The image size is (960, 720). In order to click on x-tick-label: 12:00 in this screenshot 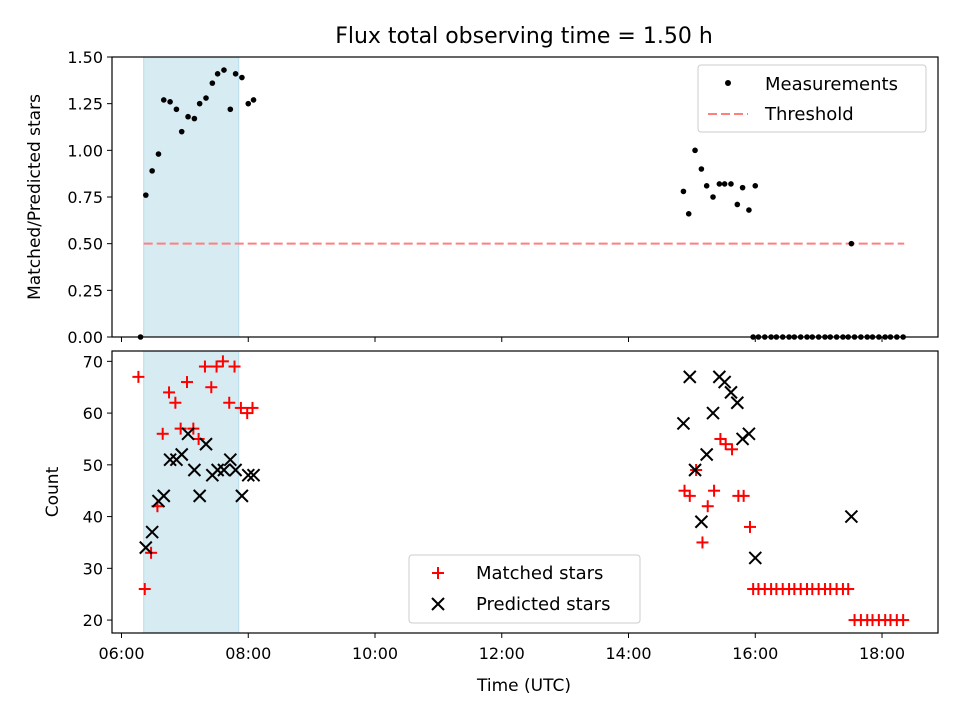, I will do `click(502, 653)`.